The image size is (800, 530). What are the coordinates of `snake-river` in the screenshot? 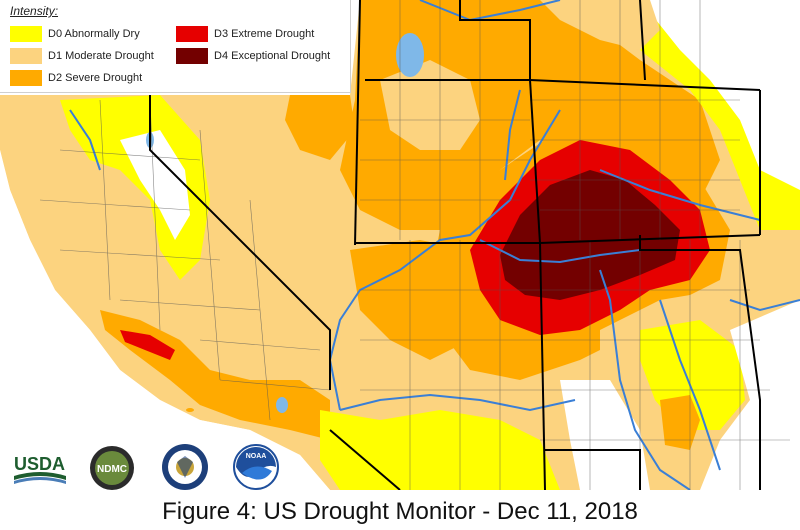 It's located at (490, 11).